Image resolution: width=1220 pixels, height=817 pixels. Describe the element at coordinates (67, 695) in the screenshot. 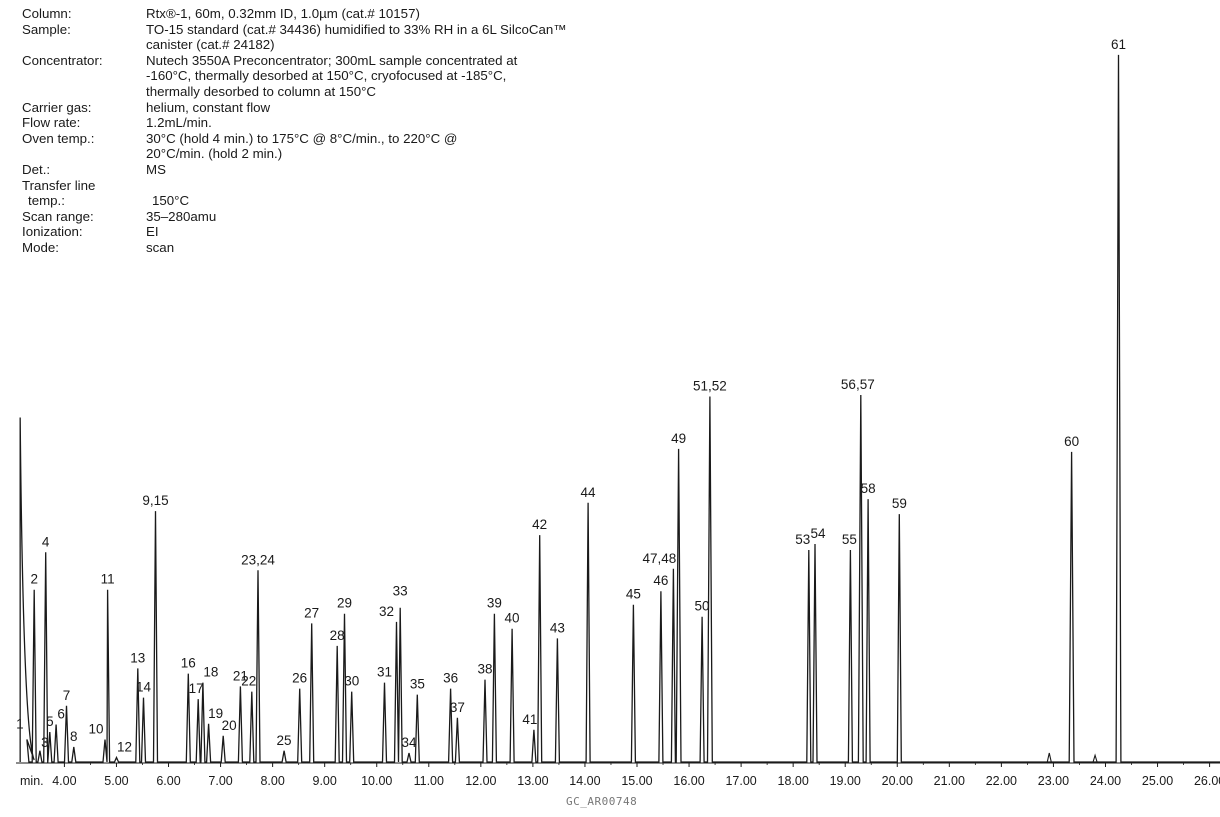

I see `peak-label: 7` at that location.